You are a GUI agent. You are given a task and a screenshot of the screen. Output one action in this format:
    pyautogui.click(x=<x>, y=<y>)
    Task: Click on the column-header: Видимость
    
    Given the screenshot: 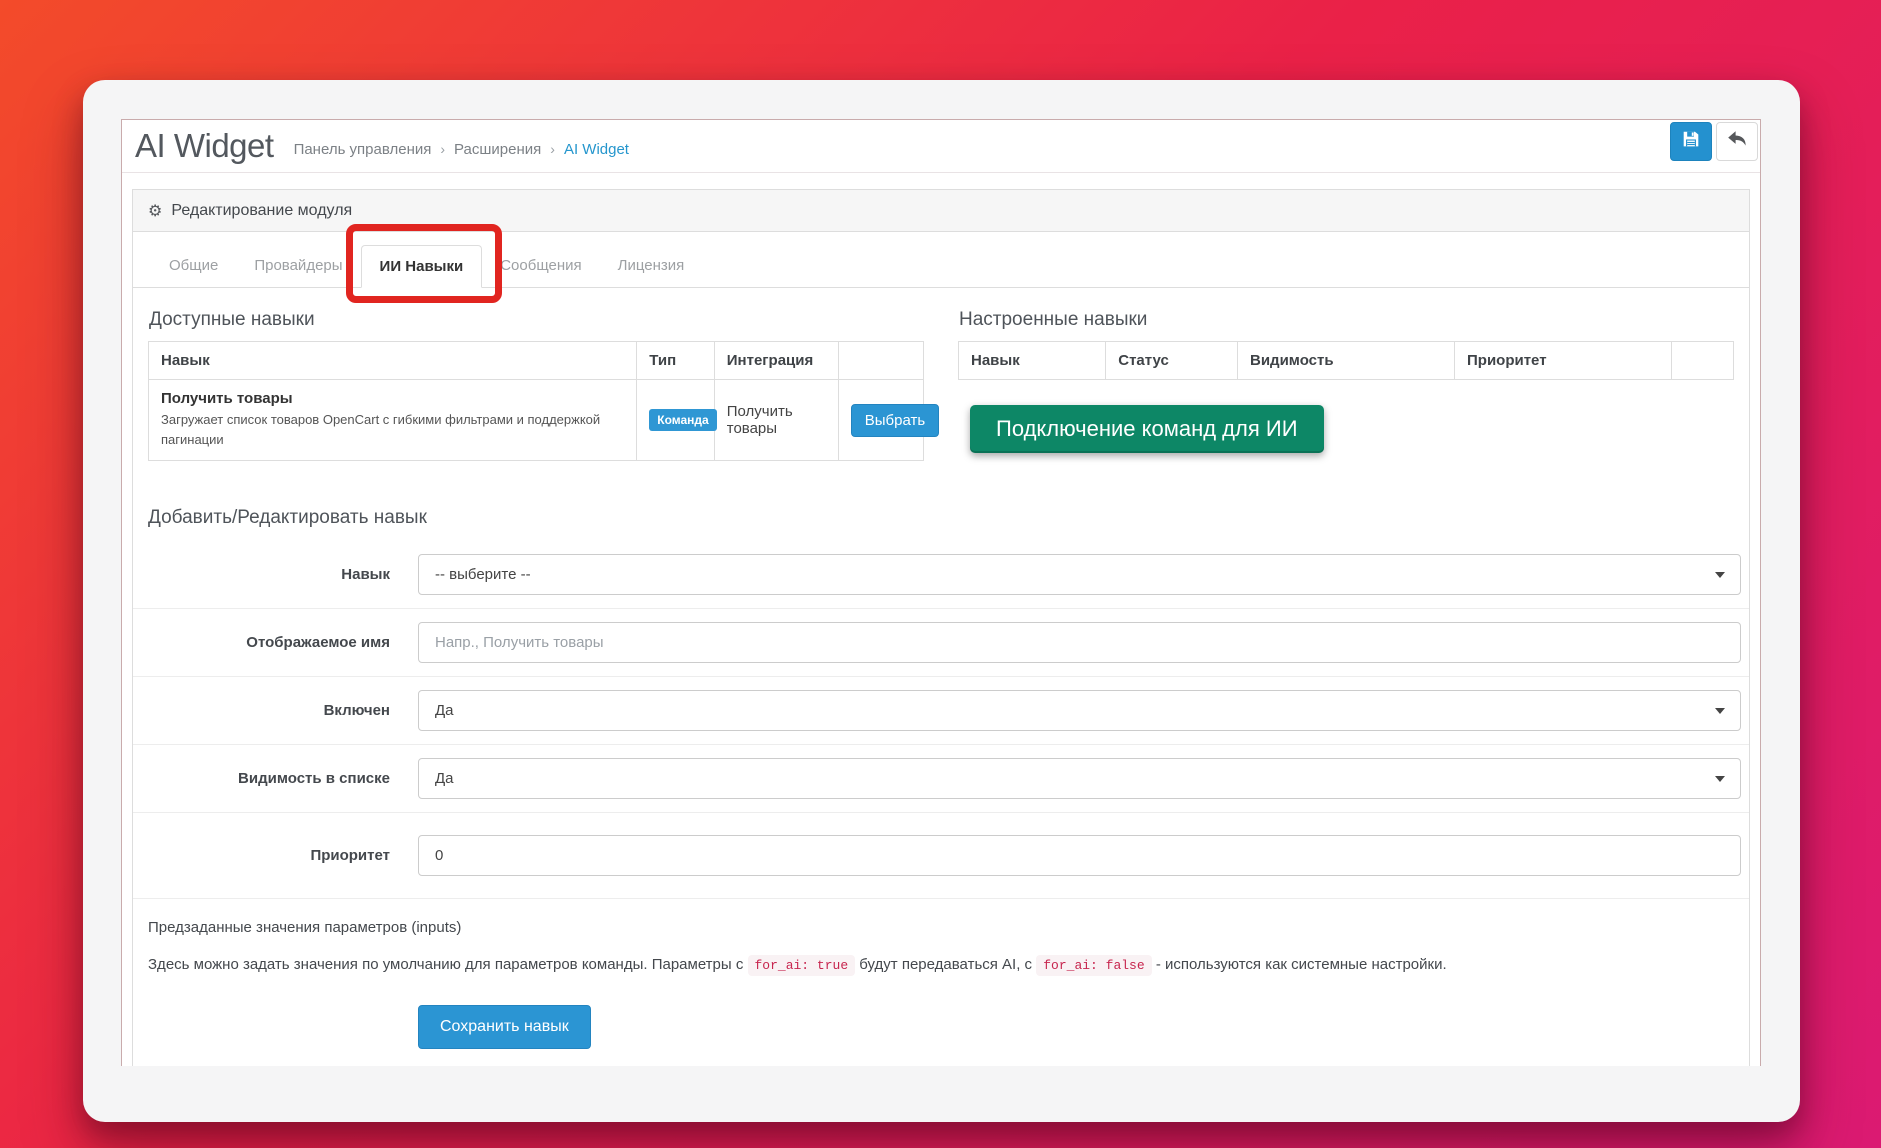 What is the action you would take?
    pyautogui.click(x=1346, y=360)
    